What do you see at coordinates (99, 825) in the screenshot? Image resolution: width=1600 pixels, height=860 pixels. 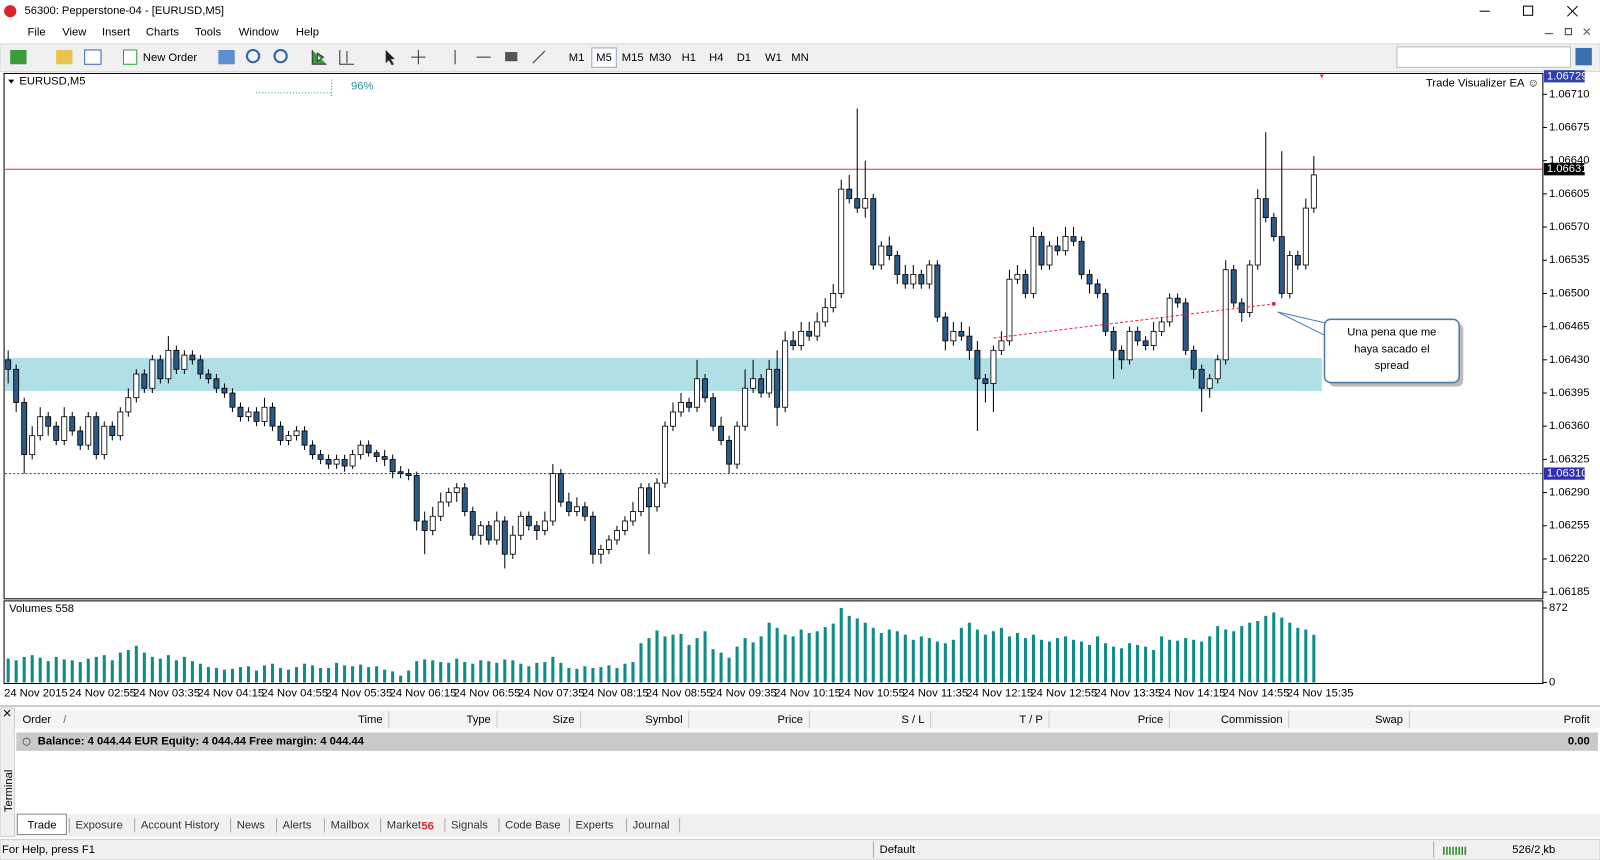 I see `tab: Exposure` at bounding box center [99, 825].